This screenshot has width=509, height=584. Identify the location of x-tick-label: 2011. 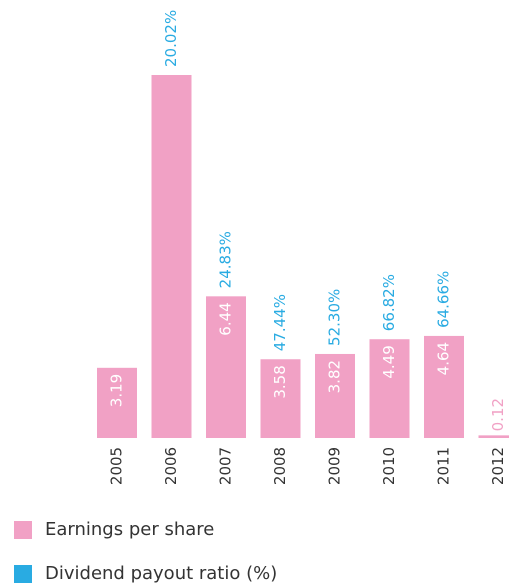
(444, 466).